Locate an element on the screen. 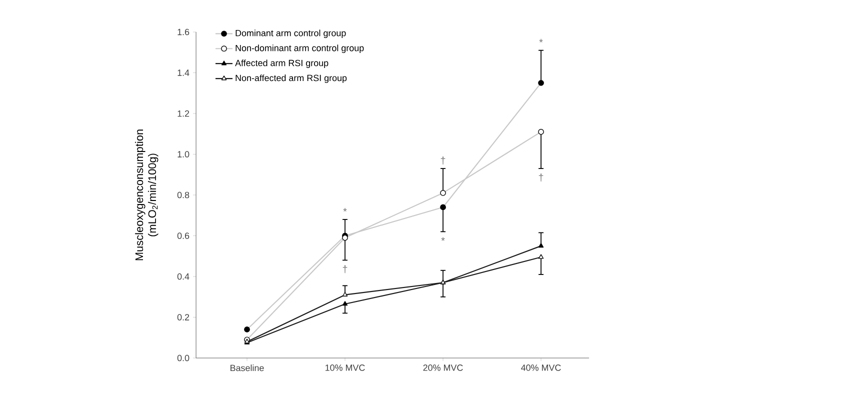 This screenshot has width=848, height=408. x-tick-label: 20% MVC is located at coordinates (443, 367).